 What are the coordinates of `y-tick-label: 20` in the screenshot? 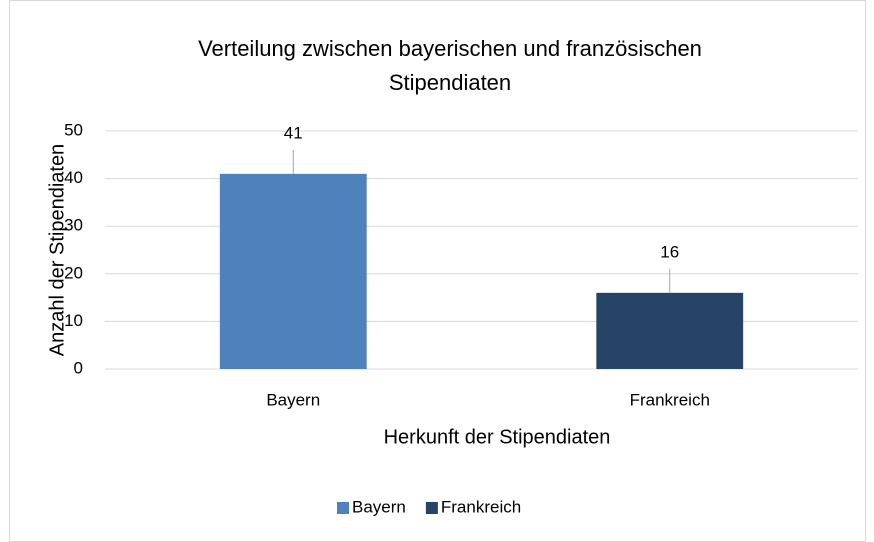 It's located at (73, 272).